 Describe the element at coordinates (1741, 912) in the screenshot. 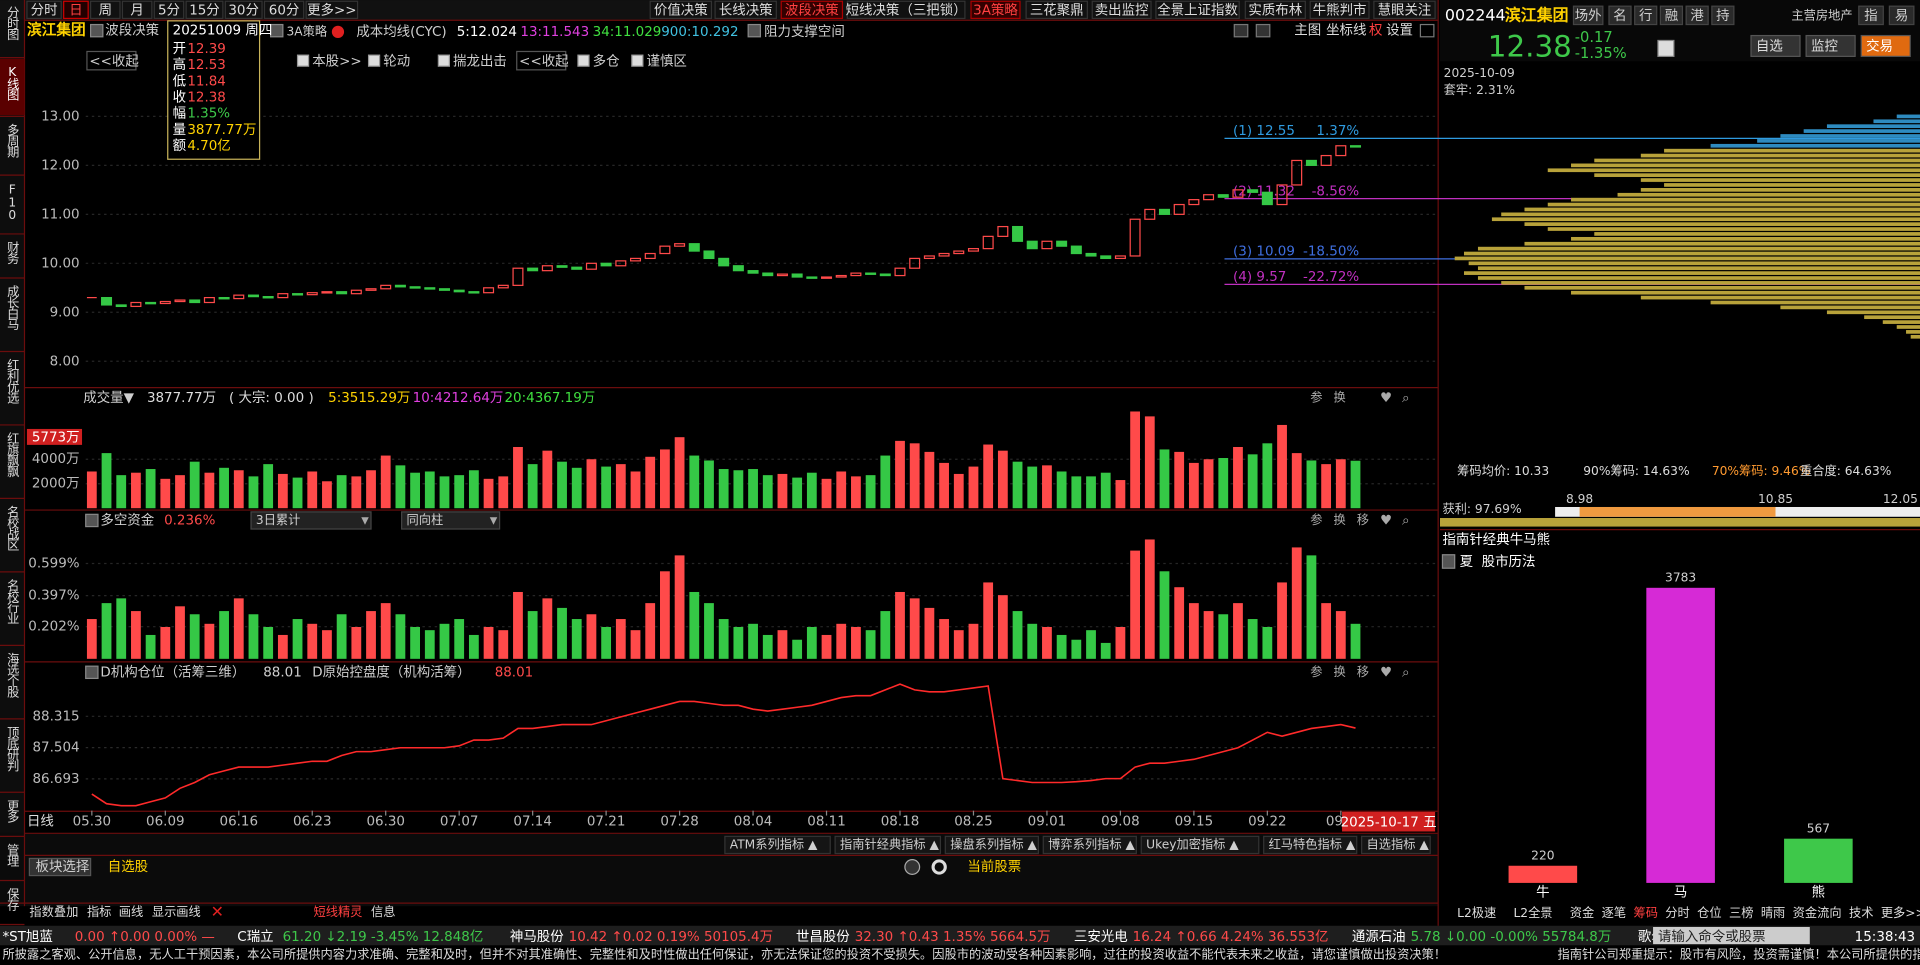

I see `right-tab: 三榜` at that location.